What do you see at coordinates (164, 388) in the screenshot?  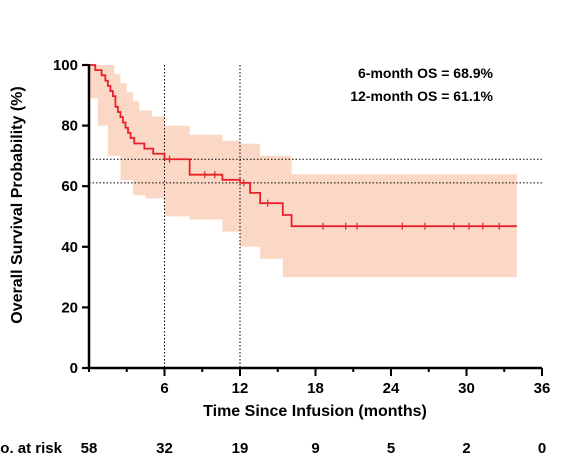 I see `x-tick-label: 6` at bounding box center [164, 388].